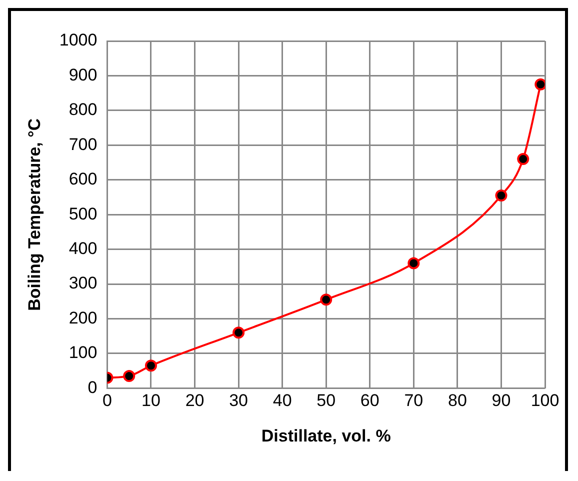  What do you see at coordinates (370, 400) in the screenshot?
I see `x-tick-label: 60` at bounding box center [370, 400].